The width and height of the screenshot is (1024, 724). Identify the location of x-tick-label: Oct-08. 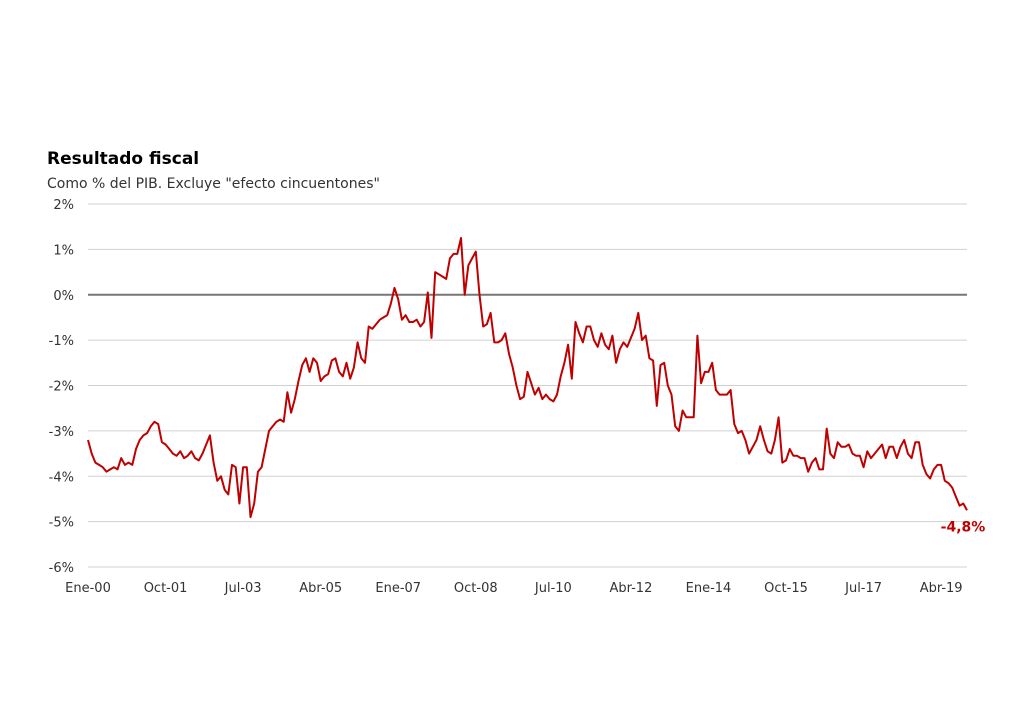
(476, 588).